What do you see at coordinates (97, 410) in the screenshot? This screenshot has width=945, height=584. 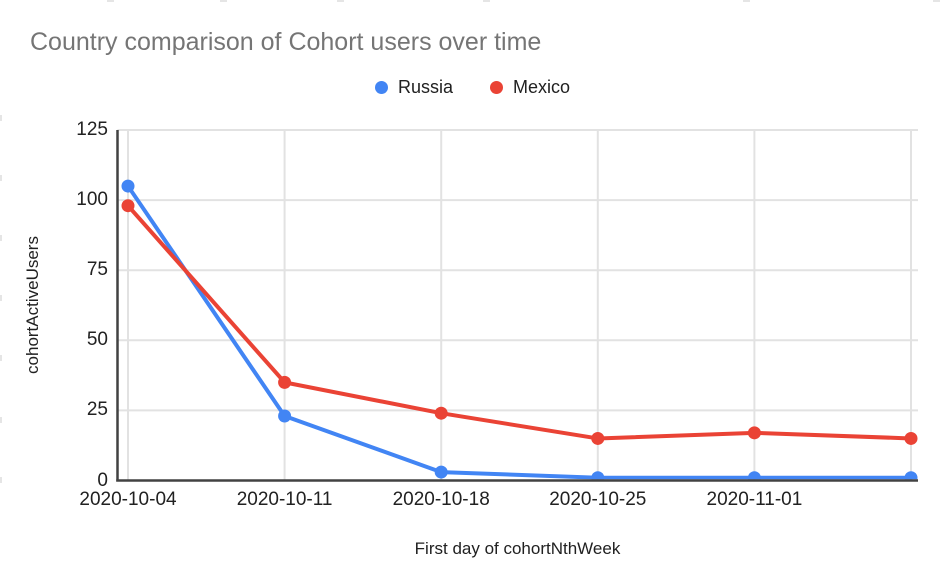 I see `y-tick-25: 25` at bounding box center [97, 410].